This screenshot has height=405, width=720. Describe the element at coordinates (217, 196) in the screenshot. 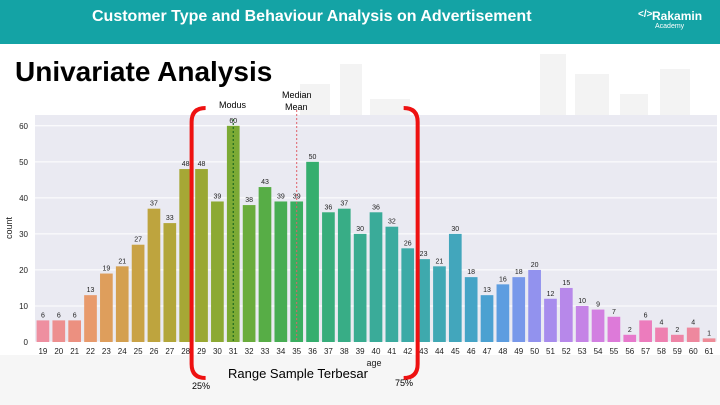

I see `bar-value-label: 39` at that location.